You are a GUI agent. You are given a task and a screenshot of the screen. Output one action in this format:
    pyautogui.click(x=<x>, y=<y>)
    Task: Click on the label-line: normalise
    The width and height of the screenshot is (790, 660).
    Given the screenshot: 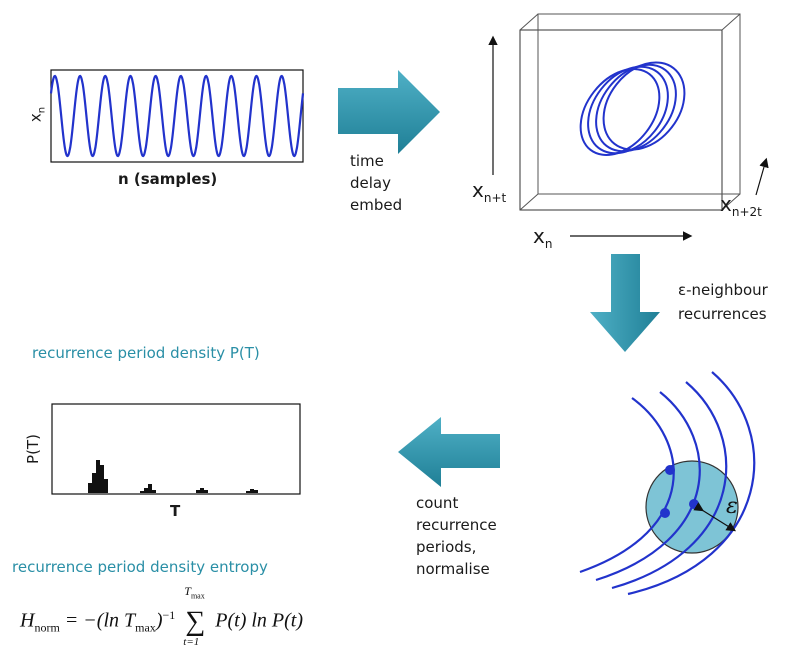 What is the action you would take?
    pyautogui.click(x=453, y=569)
    